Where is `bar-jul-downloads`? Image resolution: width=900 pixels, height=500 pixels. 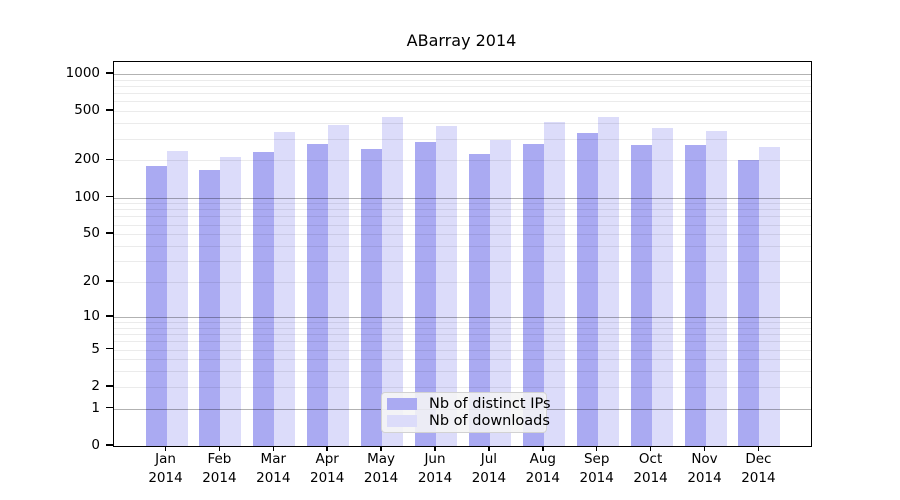 bar-jul-downloads is located at coordinates (500, 293).